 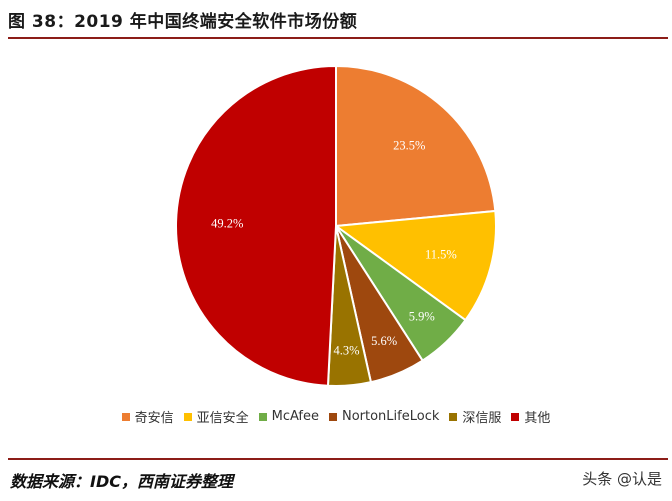 I want to click on legend-item-2: McAfee, so click(x=288, y=416).